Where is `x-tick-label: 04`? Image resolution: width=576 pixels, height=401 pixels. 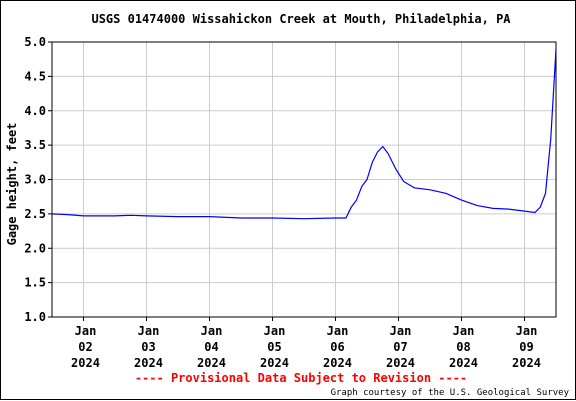 x-tick-label: 04 is located at coordinates (211, 347).